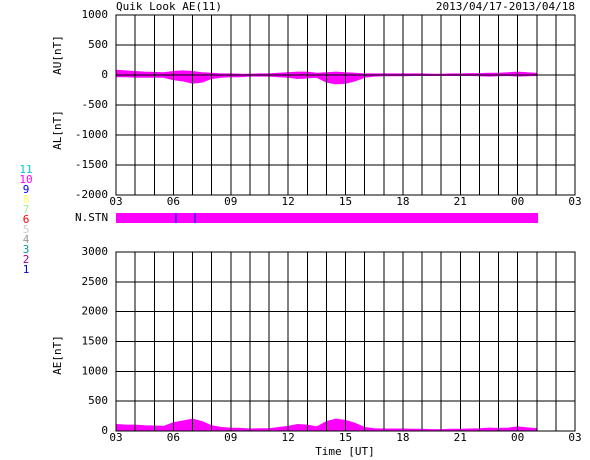 This screenshot has height=460, width=590. What do you see at coordinates (25, 179) in the screenshot?
I see `legend-entry: 10` at bounding box center [25, 179].